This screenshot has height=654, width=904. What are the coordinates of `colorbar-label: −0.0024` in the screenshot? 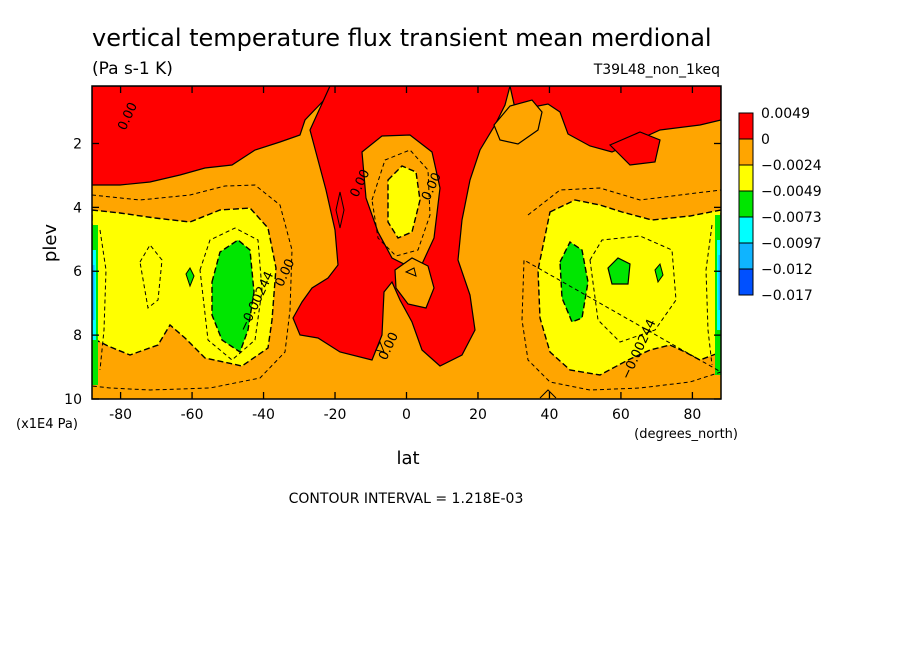 It's located at (791, 166).